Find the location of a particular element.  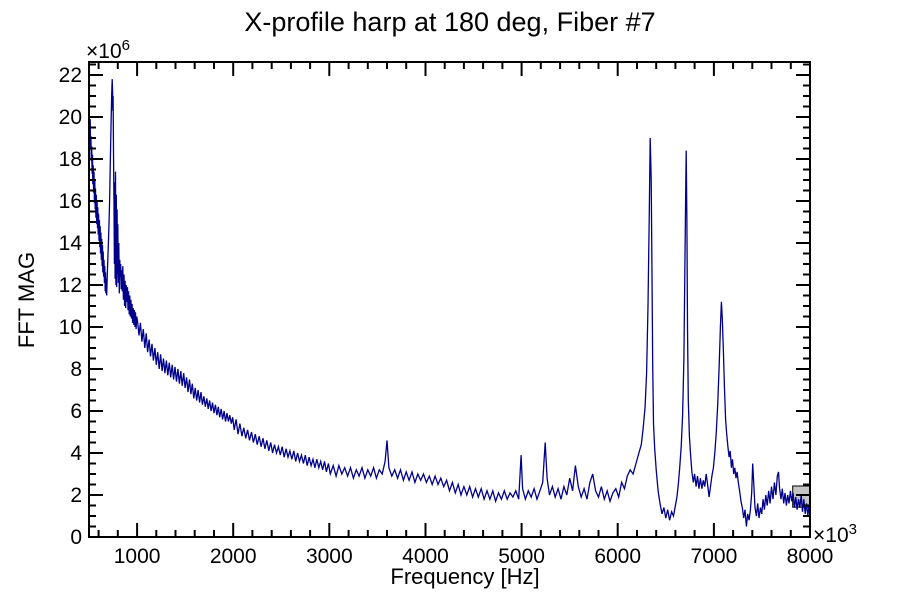

y-tick-label: 10 is located at coordinates (70, 327).